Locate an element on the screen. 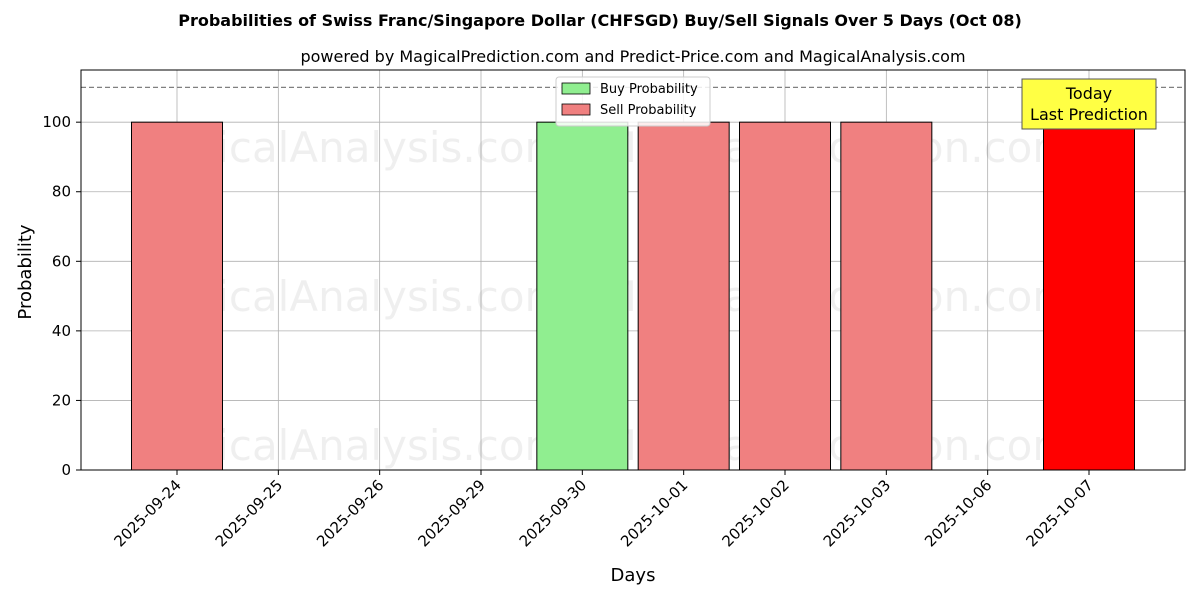  x-axis-label: Days is located at coordinates (633, 575).